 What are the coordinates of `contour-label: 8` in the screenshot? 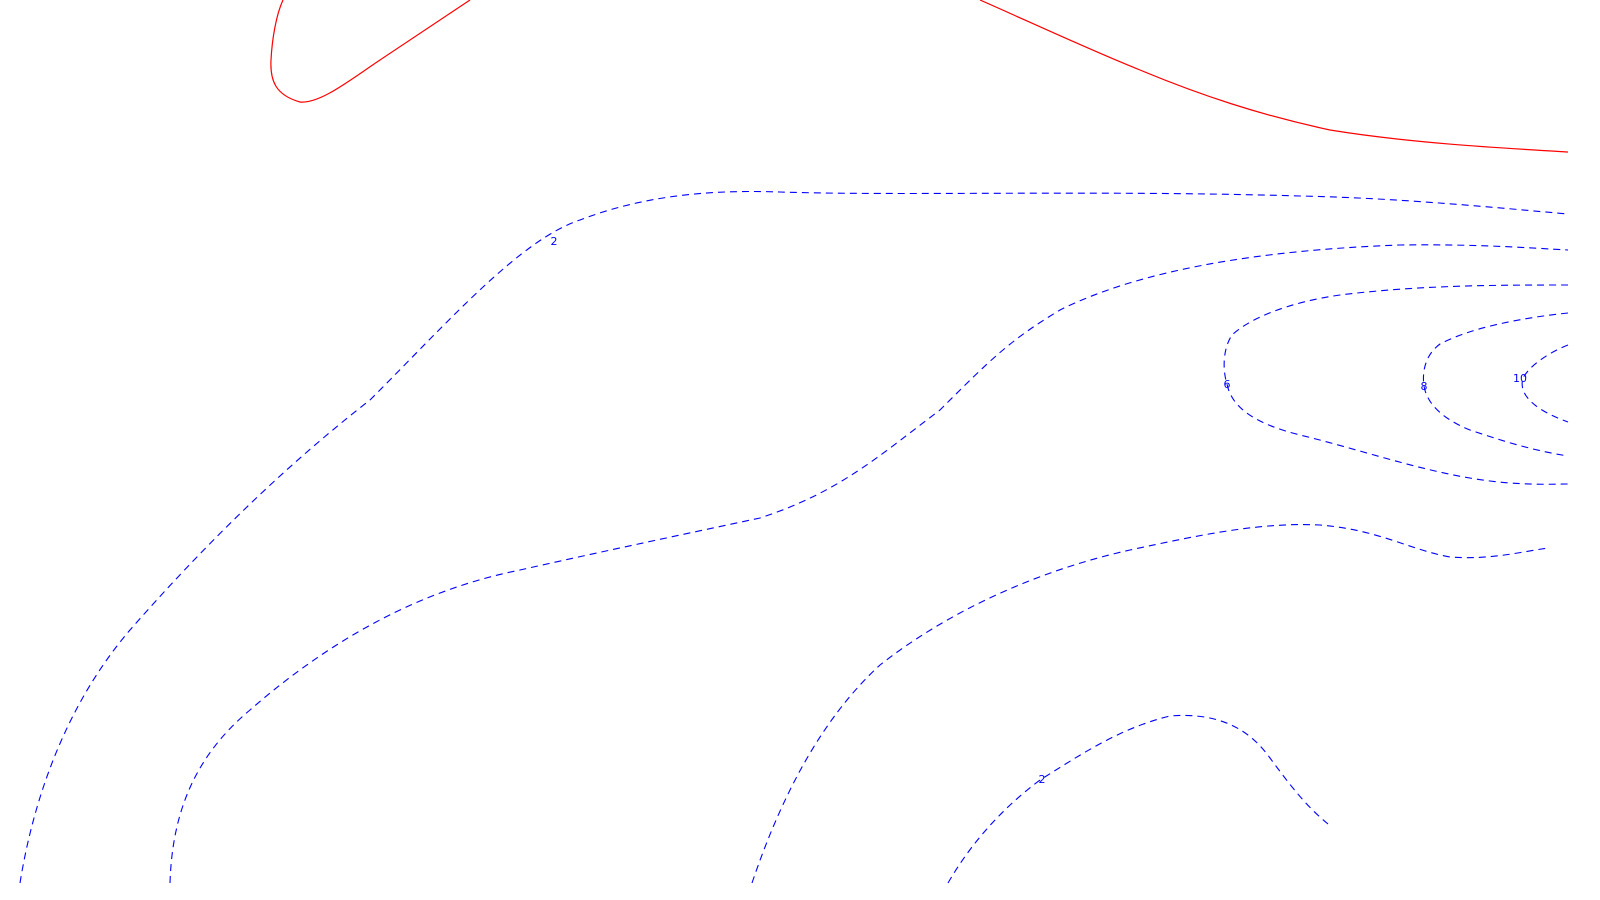 It's located at (1424, 386).